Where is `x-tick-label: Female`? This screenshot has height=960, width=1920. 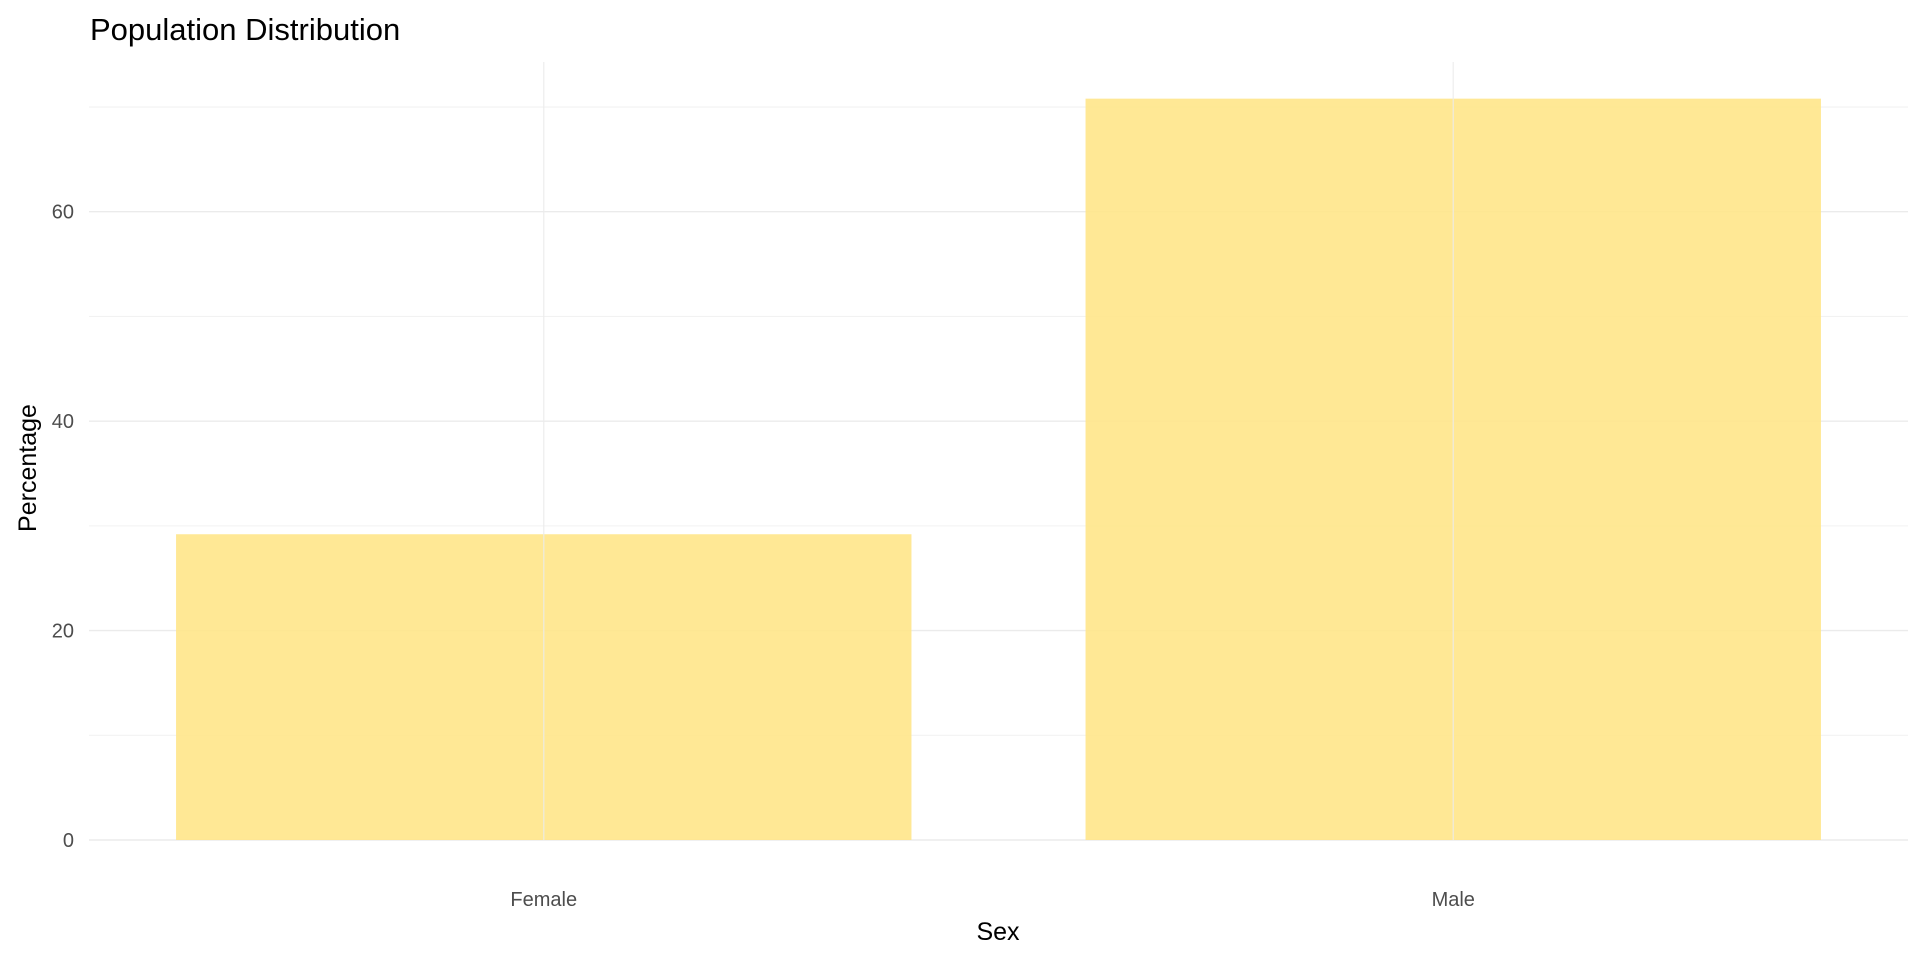
x-tick-label: Female is located at coordinates (543, 900).